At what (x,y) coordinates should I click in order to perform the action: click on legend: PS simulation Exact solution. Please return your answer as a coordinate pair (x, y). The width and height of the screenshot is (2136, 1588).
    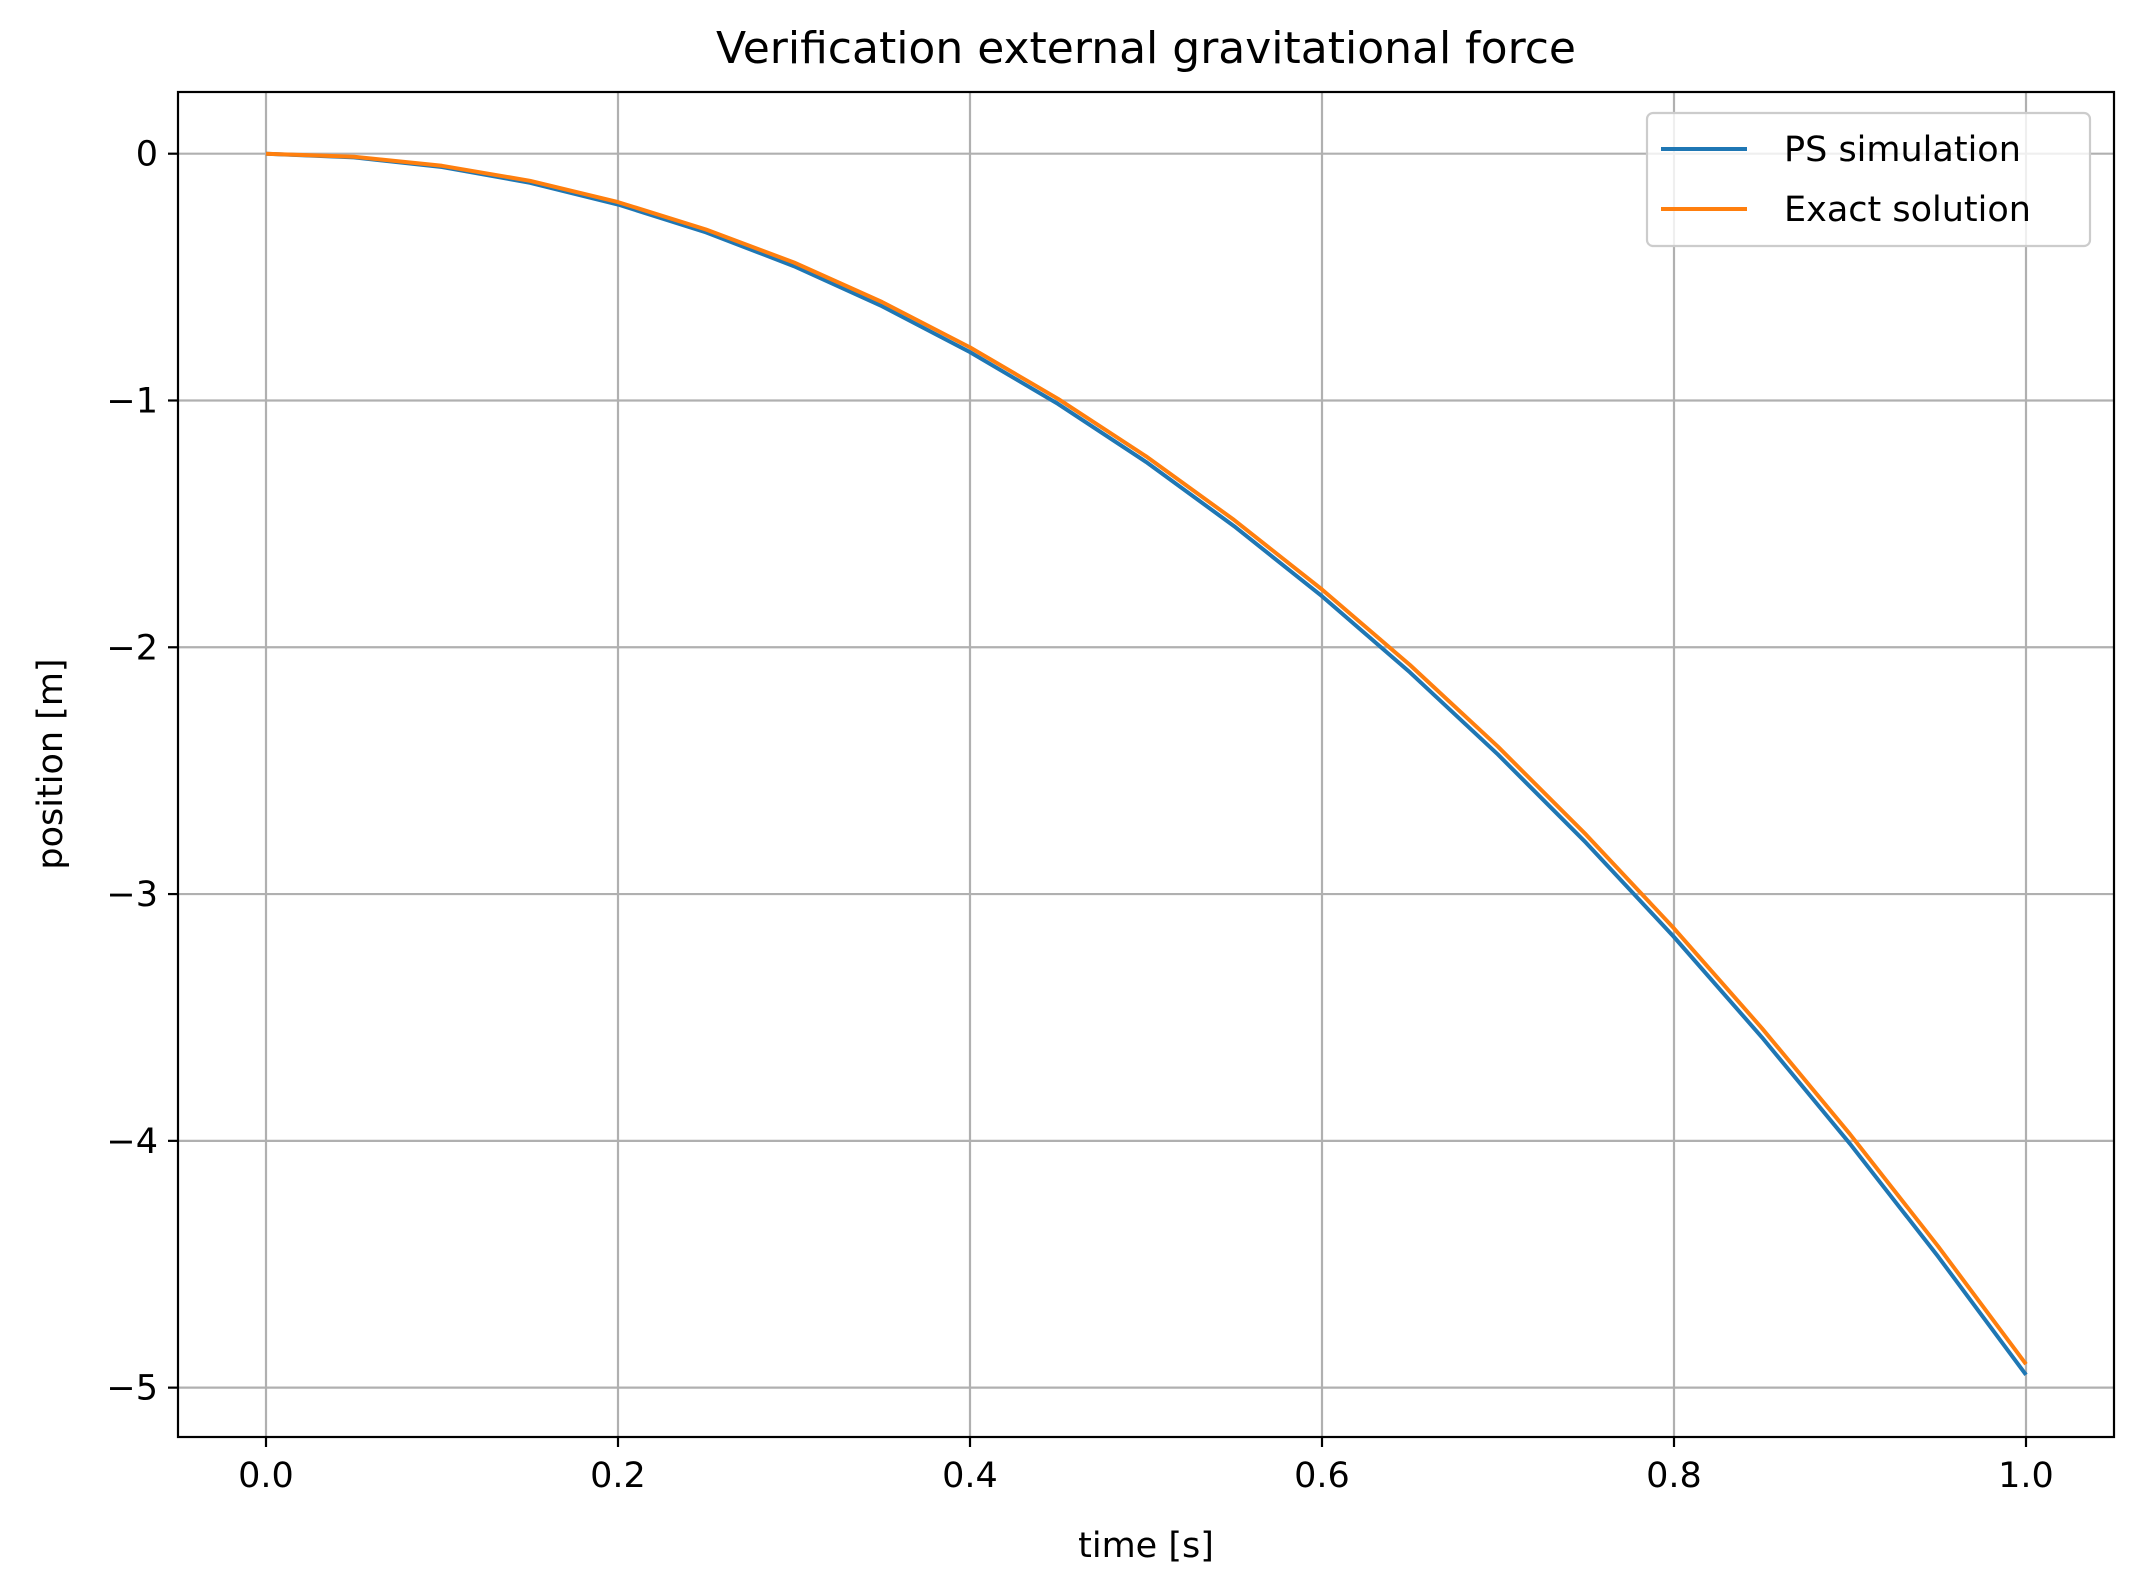
    Looking at the image, I should click on (1868, 179).